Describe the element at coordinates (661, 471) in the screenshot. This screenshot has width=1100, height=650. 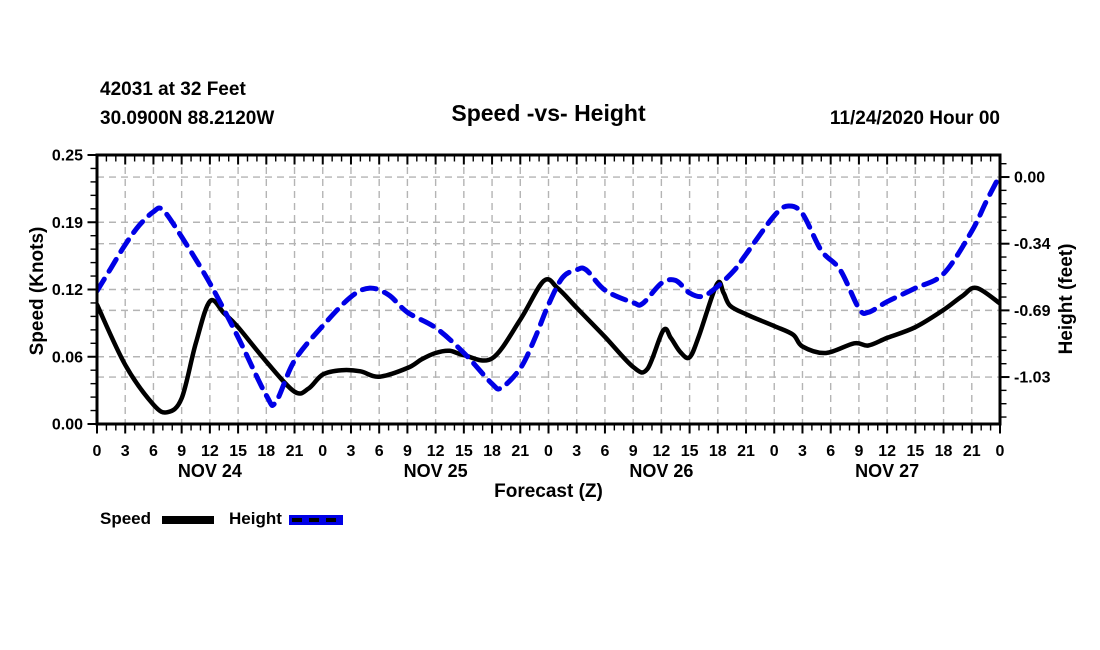
I see `day-label: NOV 26` at that location.